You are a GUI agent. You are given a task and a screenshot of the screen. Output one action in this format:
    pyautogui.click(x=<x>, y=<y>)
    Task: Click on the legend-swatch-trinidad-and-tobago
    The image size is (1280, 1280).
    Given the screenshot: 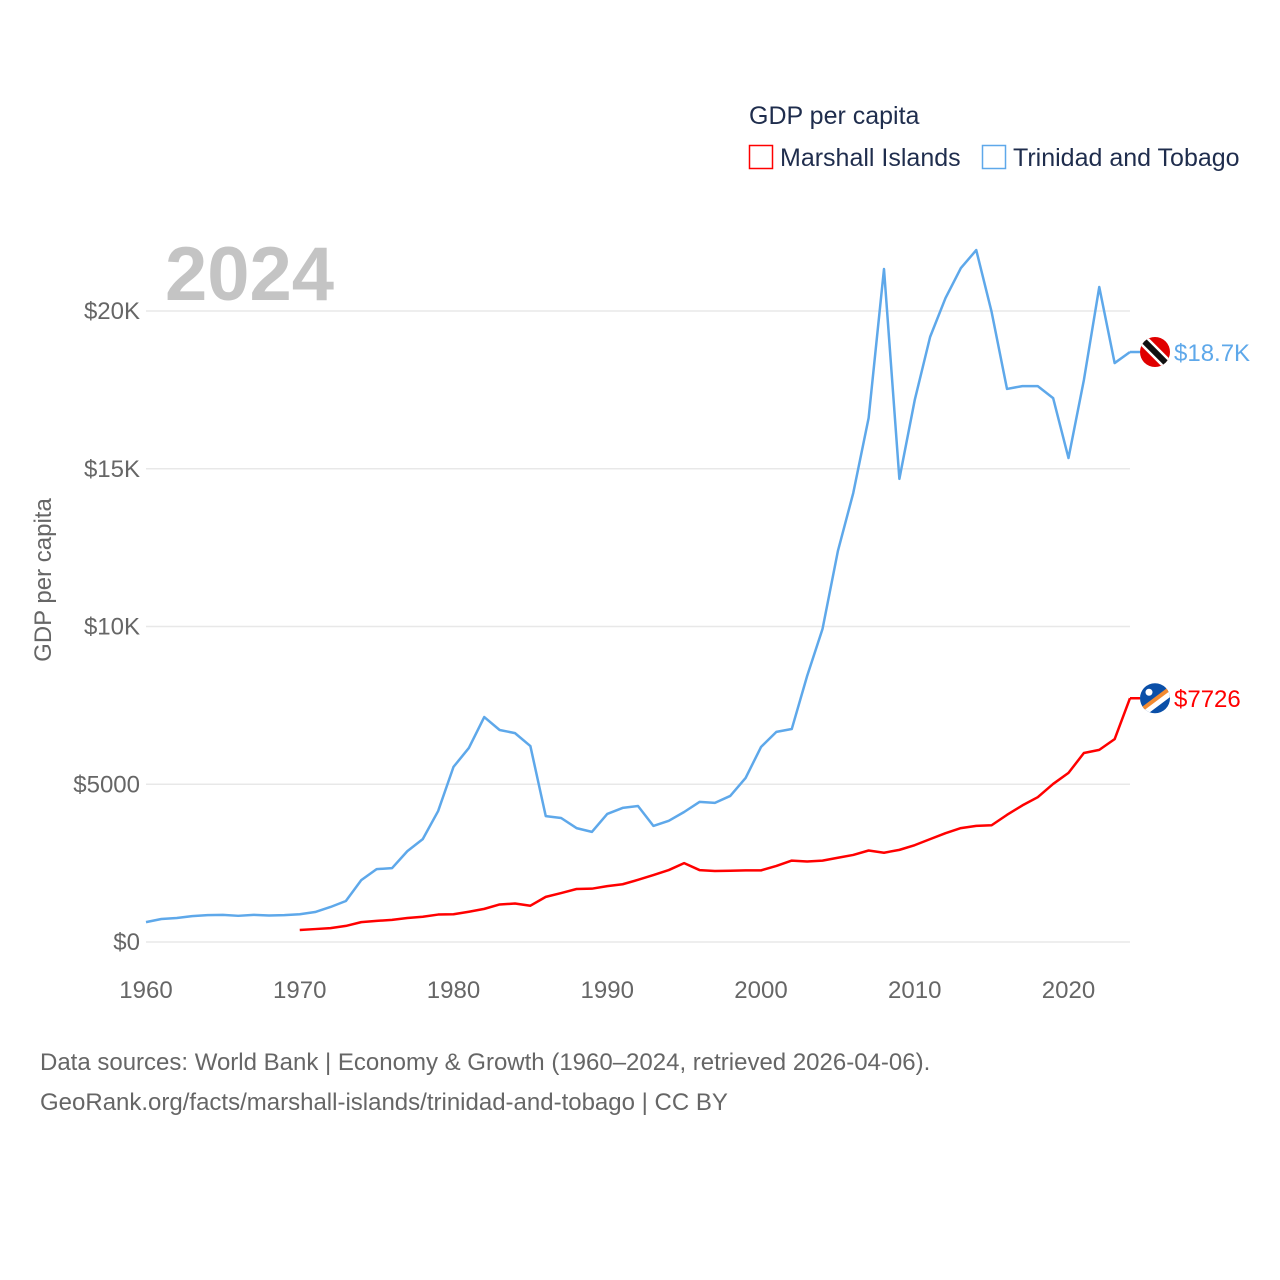 What is the action you would take?
    pyautogui.click(x=994, y=157)
    